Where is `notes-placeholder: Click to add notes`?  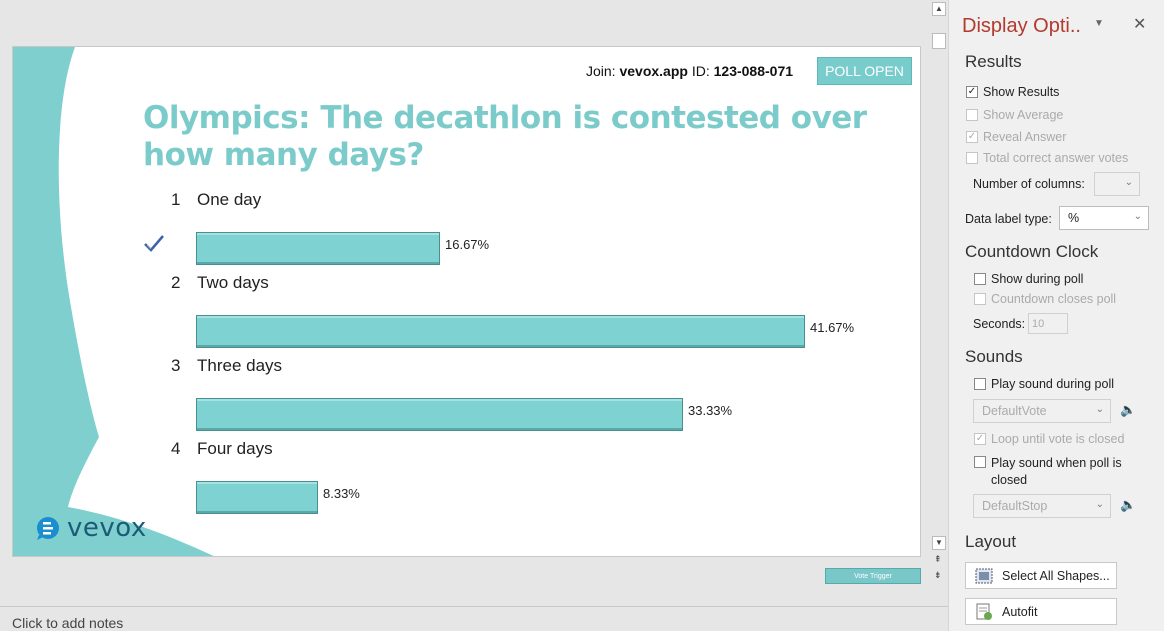
notes-placeholder: Click to add notes is located at coordinates (68, 623).